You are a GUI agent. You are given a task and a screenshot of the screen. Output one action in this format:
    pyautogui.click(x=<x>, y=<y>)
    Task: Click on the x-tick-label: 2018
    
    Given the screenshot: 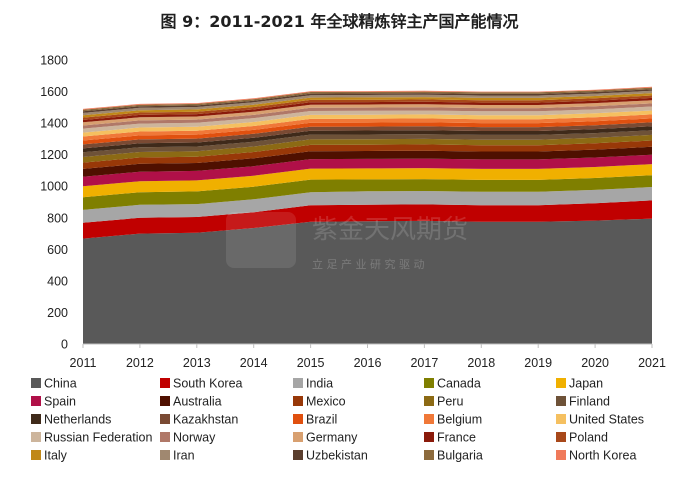 What is the action you would take?
    pyautogui.click(x=481, y=363)
    